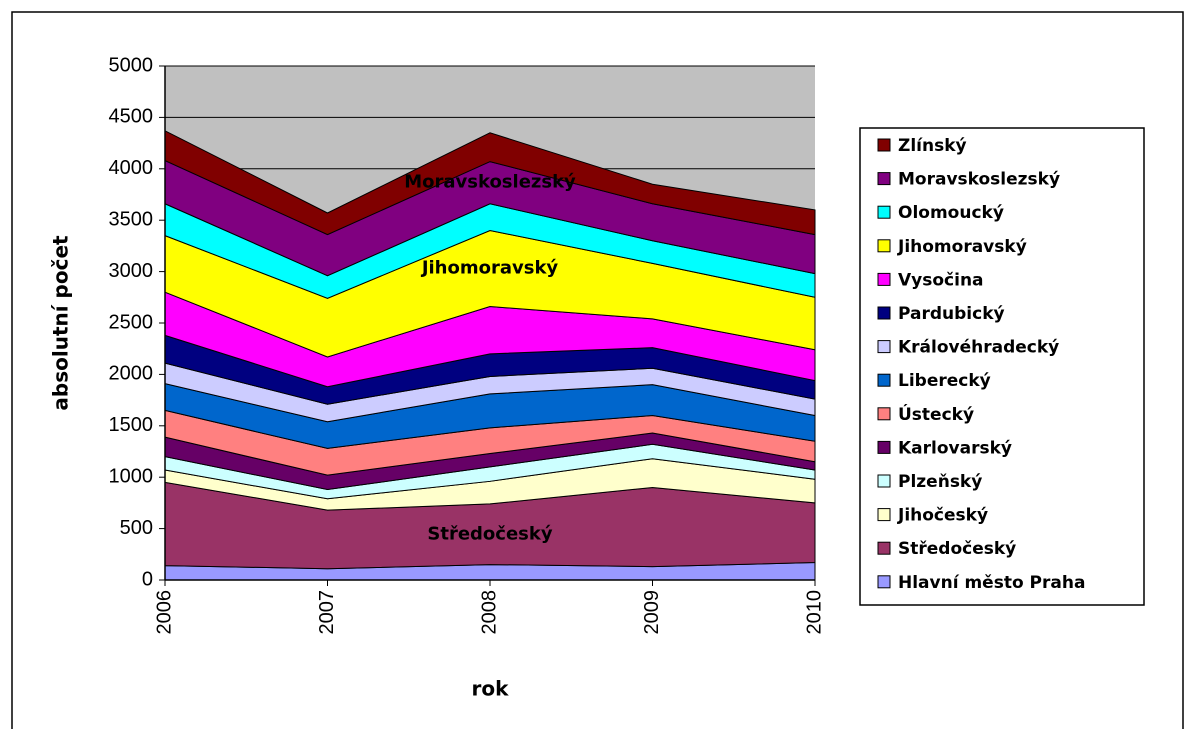 This screenshot has height=729, width=1194. I want to click on x-tick-label: 2008, so click(489, 612).